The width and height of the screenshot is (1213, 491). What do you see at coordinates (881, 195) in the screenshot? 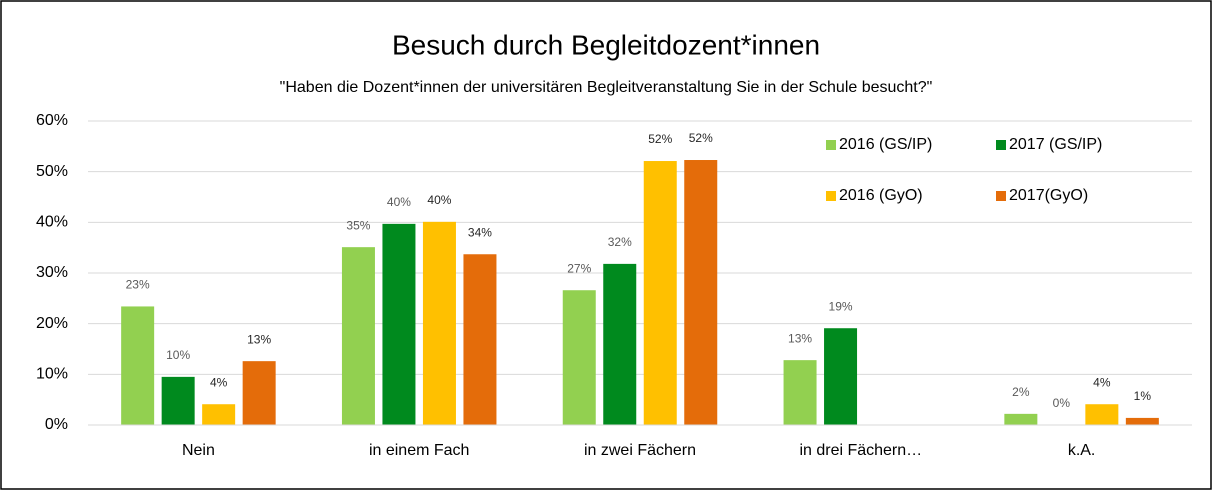
I see `legend-label: 2016 (GyO)` at bounding box center [881, 195].